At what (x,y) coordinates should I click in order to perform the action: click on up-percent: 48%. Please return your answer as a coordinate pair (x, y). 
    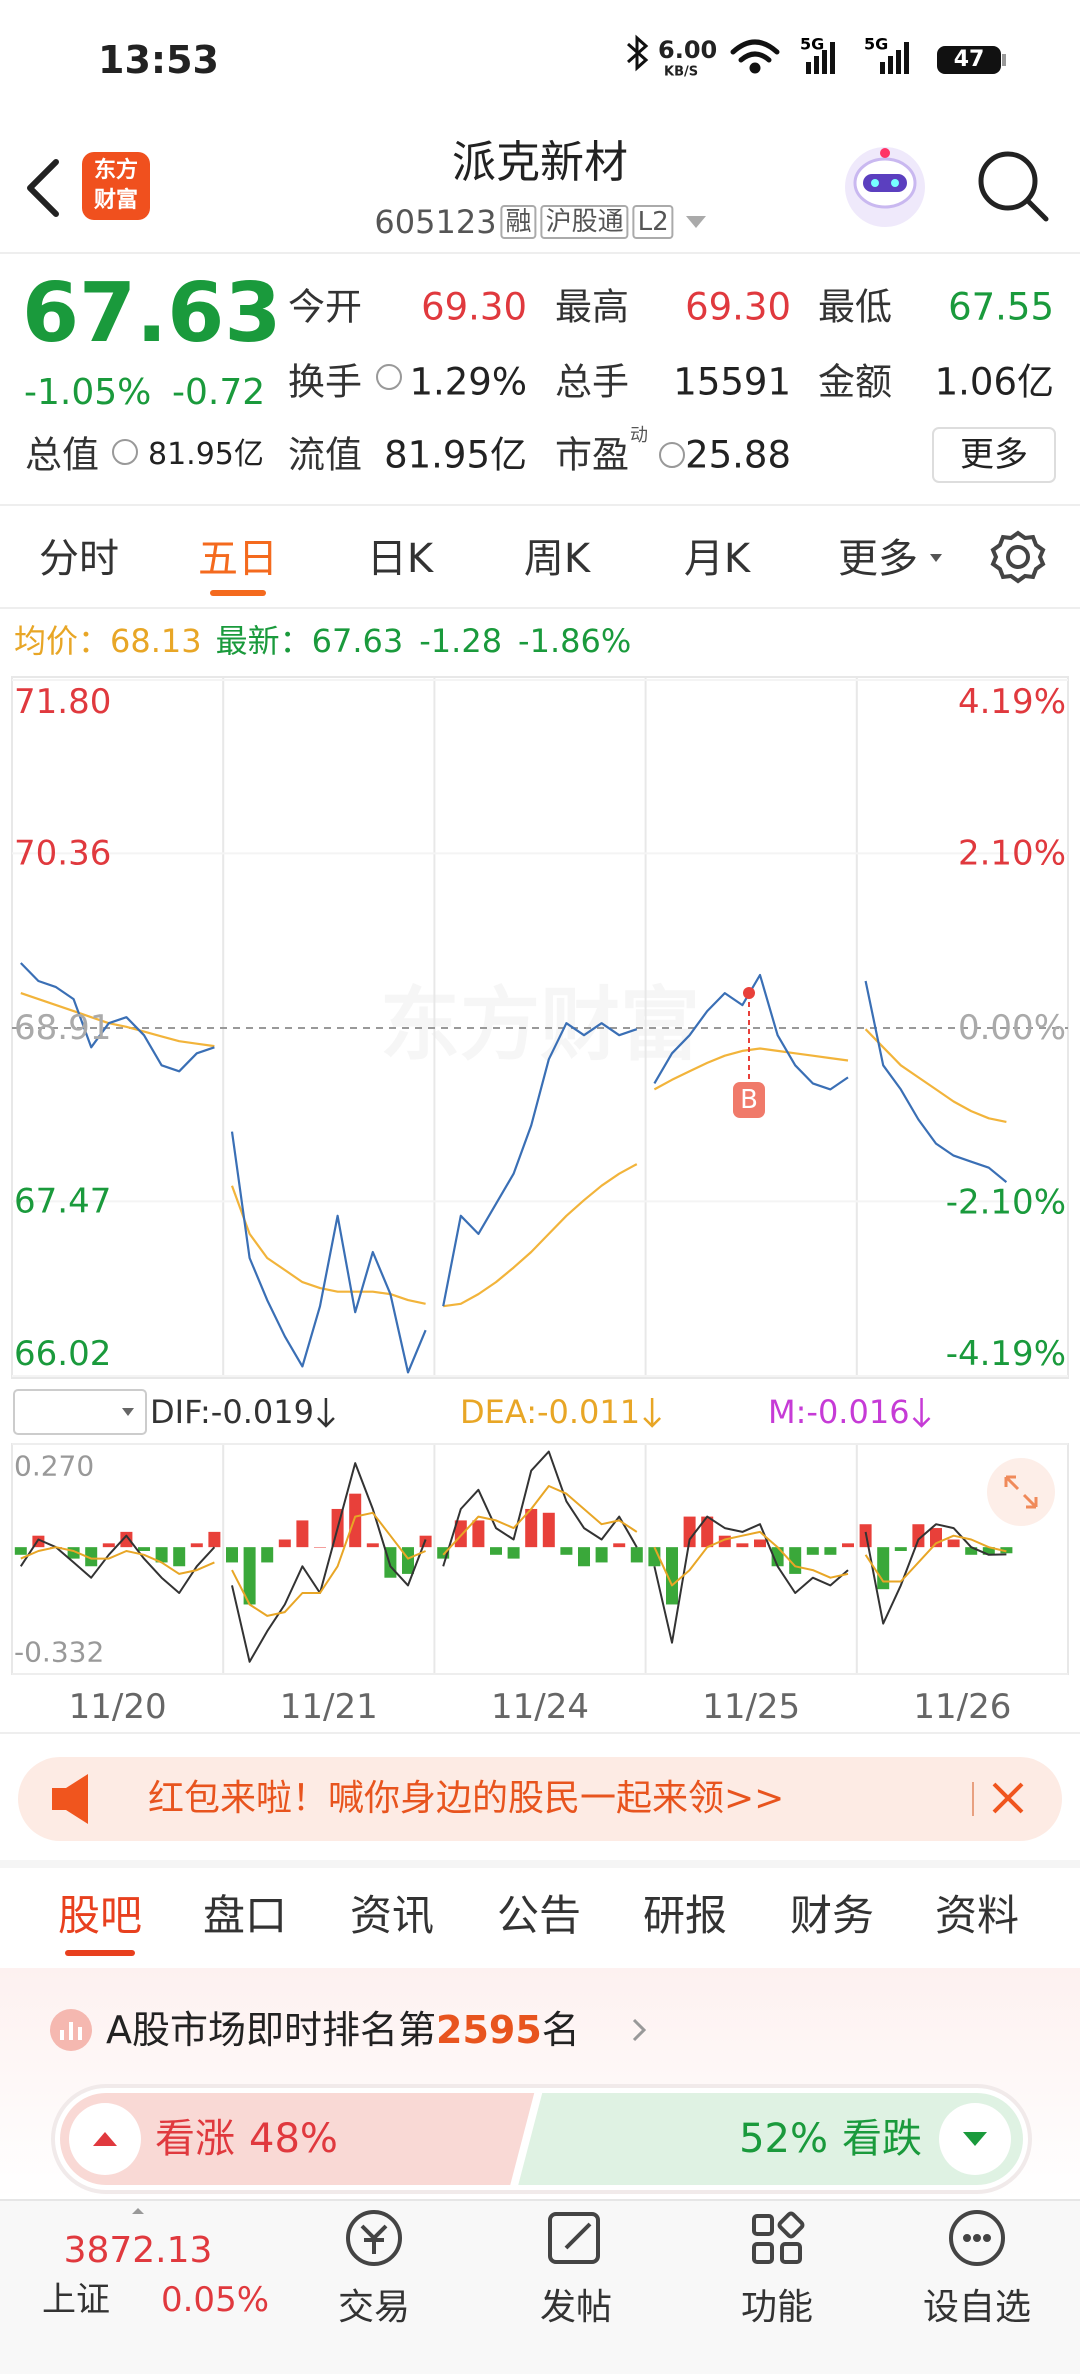
    Looking at the image, I should click on (293, 2139).